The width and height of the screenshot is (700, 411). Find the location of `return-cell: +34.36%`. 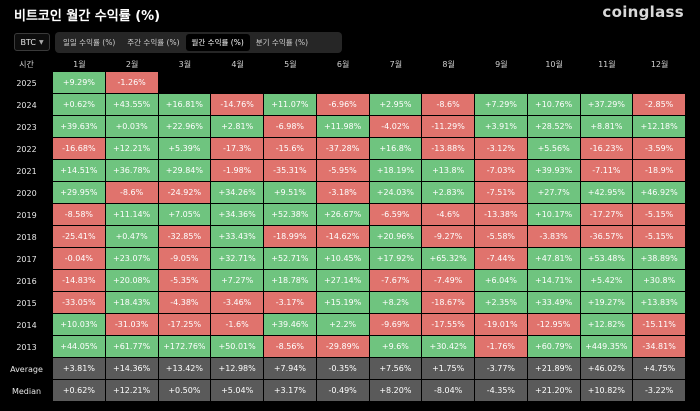

return-cell: +34.36% is located at coordinates (237, 215).